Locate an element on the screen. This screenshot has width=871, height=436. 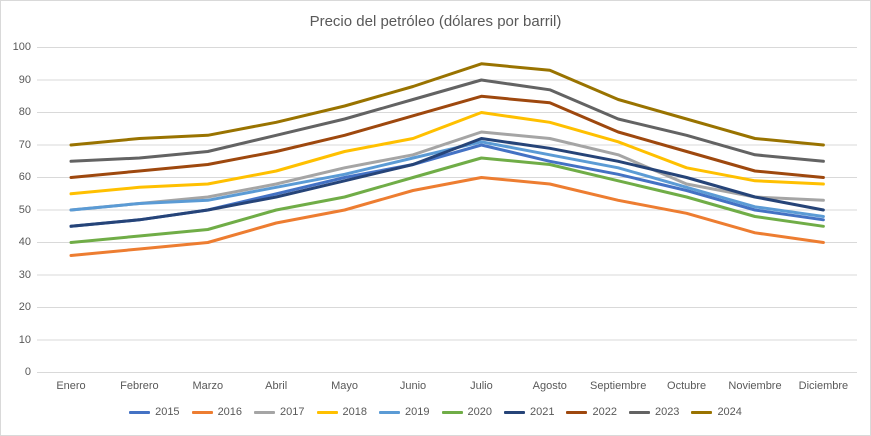
legend-label-2023: 2023 is located at coordinates (667, 412).